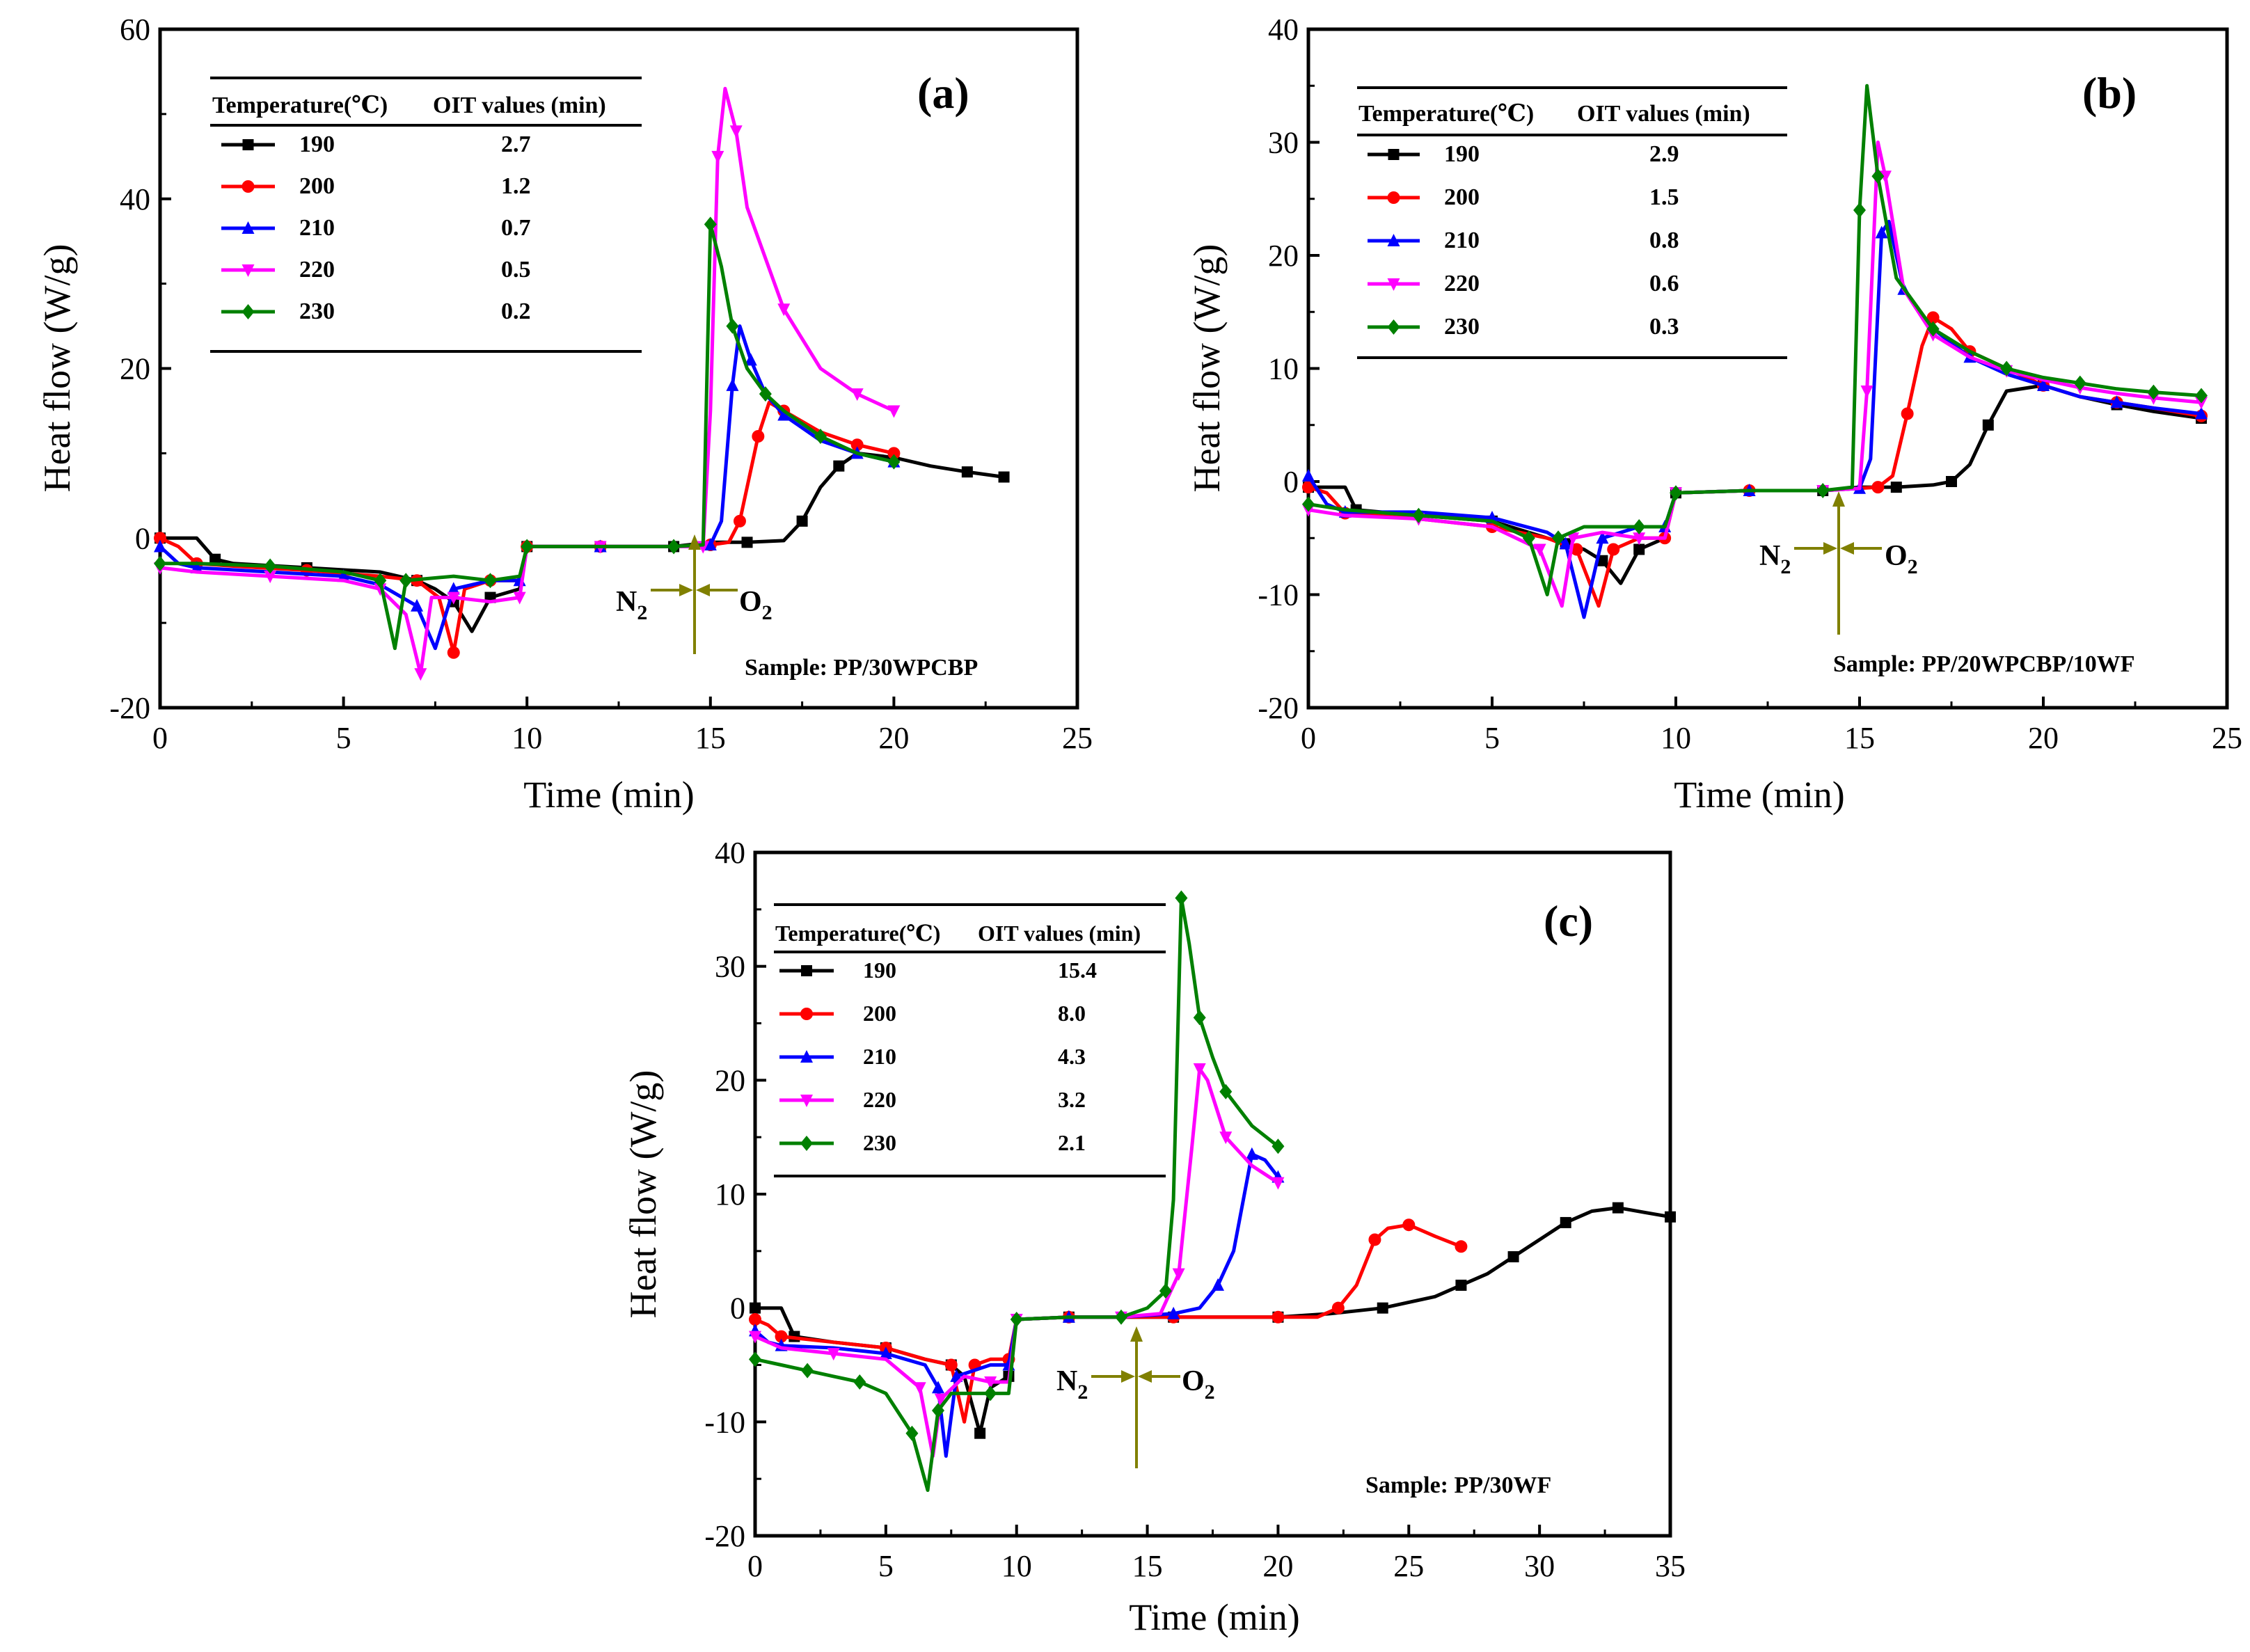  I want to click on legend-oit-value: 2.9, so click(1664, 154).